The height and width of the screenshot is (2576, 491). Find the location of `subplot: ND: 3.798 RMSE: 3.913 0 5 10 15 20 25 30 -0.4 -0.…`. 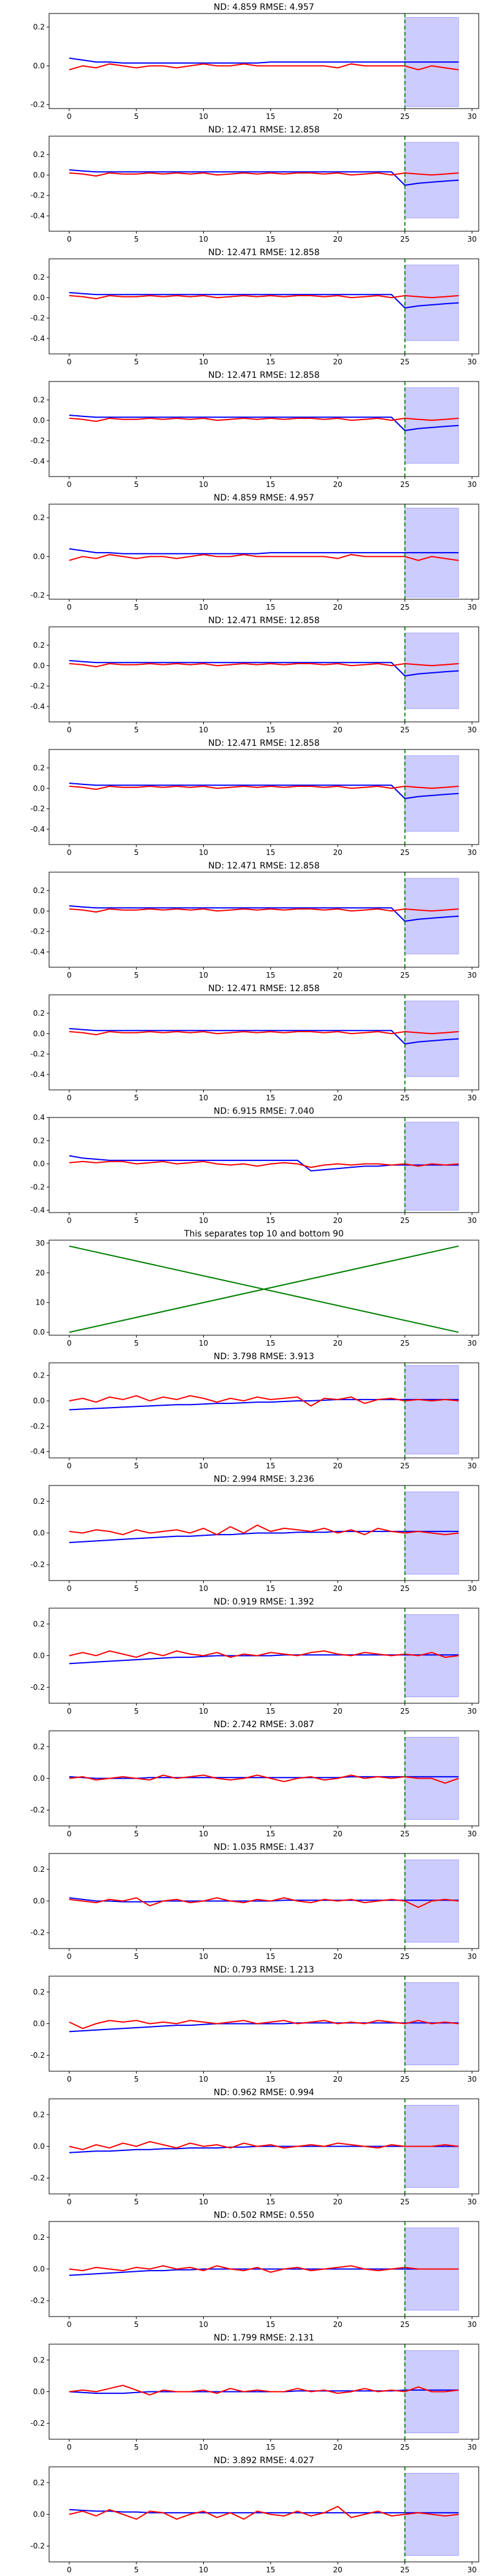

subplot: ND: 3.798 RMSE: 3.913 0 5 10 15 20 25 30 -0.4 -0.… is located at coordinates (255, 1411).